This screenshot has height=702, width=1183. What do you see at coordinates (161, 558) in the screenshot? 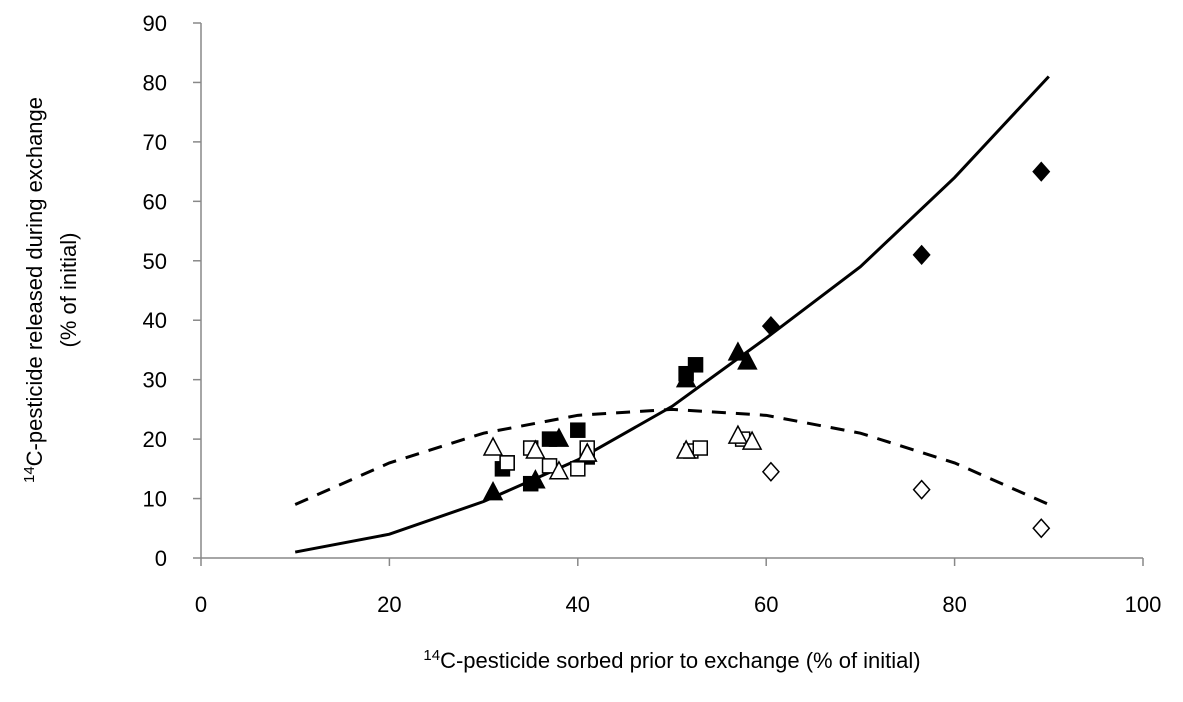
I see `y-tick-label: 0` at bounding box center [161, 558].